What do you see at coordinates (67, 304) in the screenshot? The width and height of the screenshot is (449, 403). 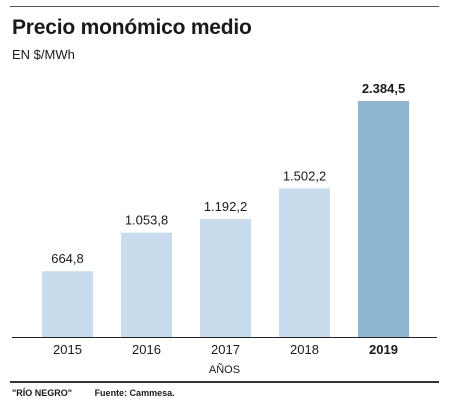 I see `bar-2015` at bounding box center [67, 304].